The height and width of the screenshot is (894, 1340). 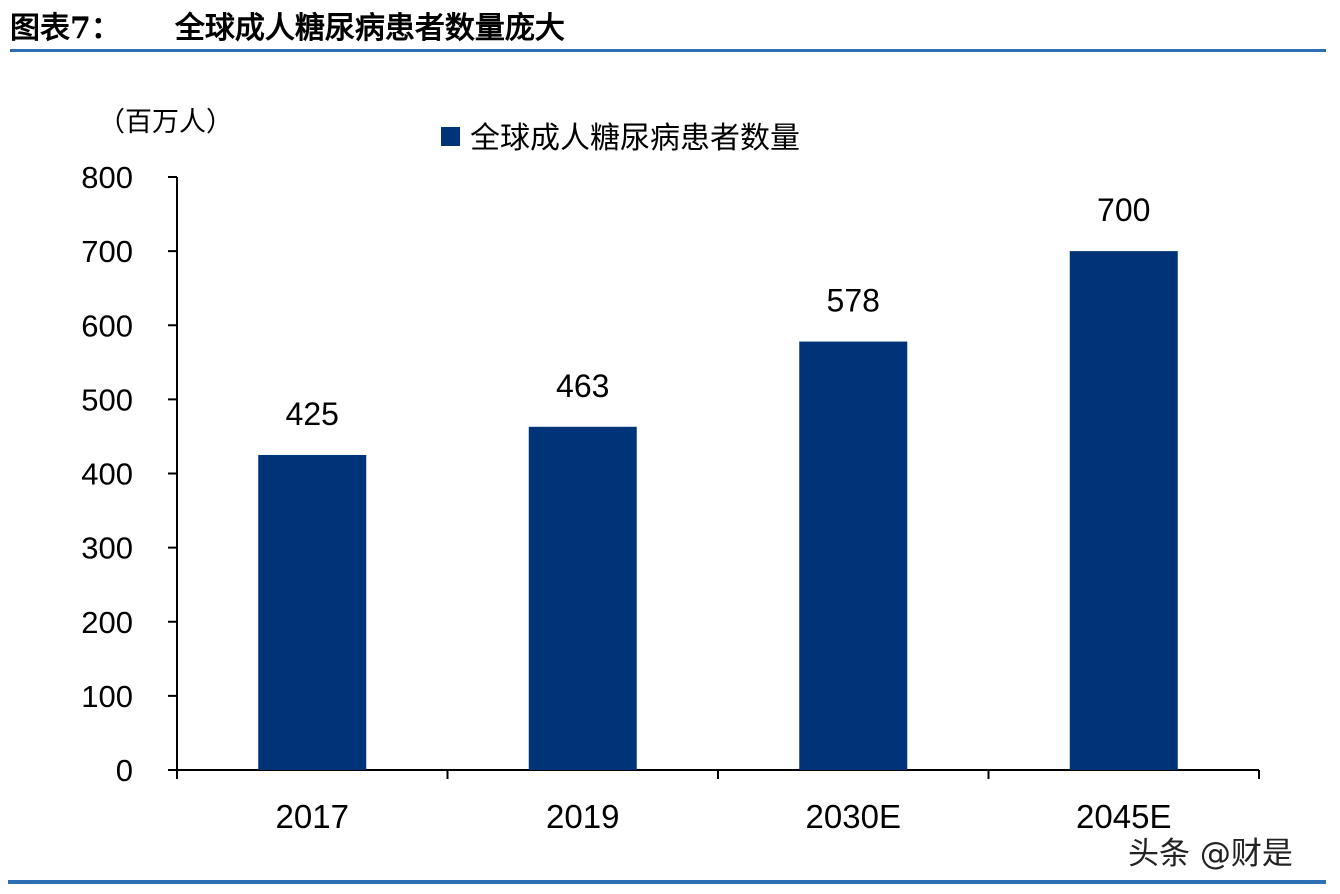 What do you see at coordinates (312, 816) in the screenshot?
I see `x-tick-label: 2017` at bounding box center [312, 816].